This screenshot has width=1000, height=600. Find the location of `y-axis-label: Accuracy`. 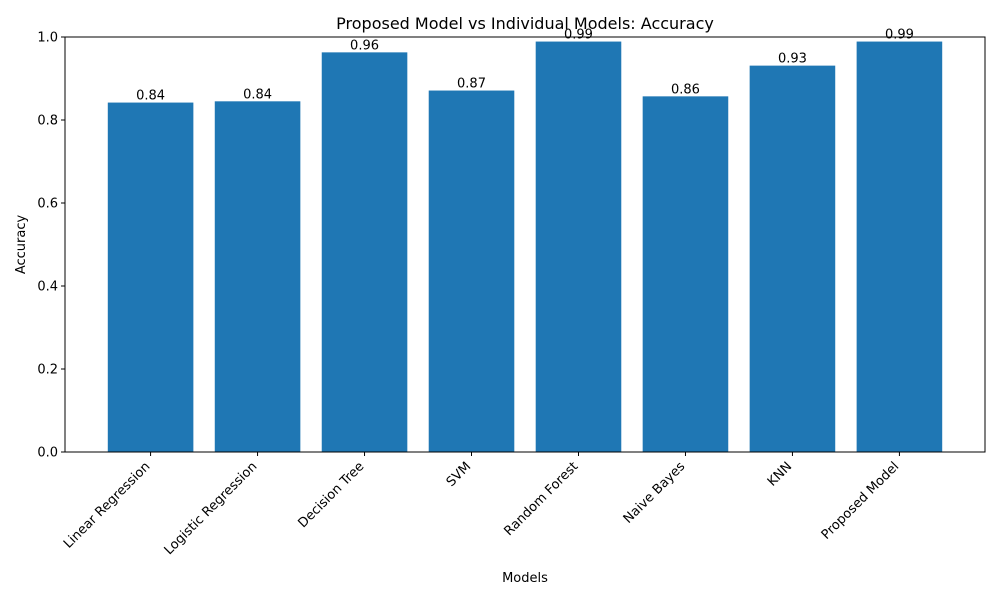

y-axis-label: Accuracy is located at coordinates (21, 245).